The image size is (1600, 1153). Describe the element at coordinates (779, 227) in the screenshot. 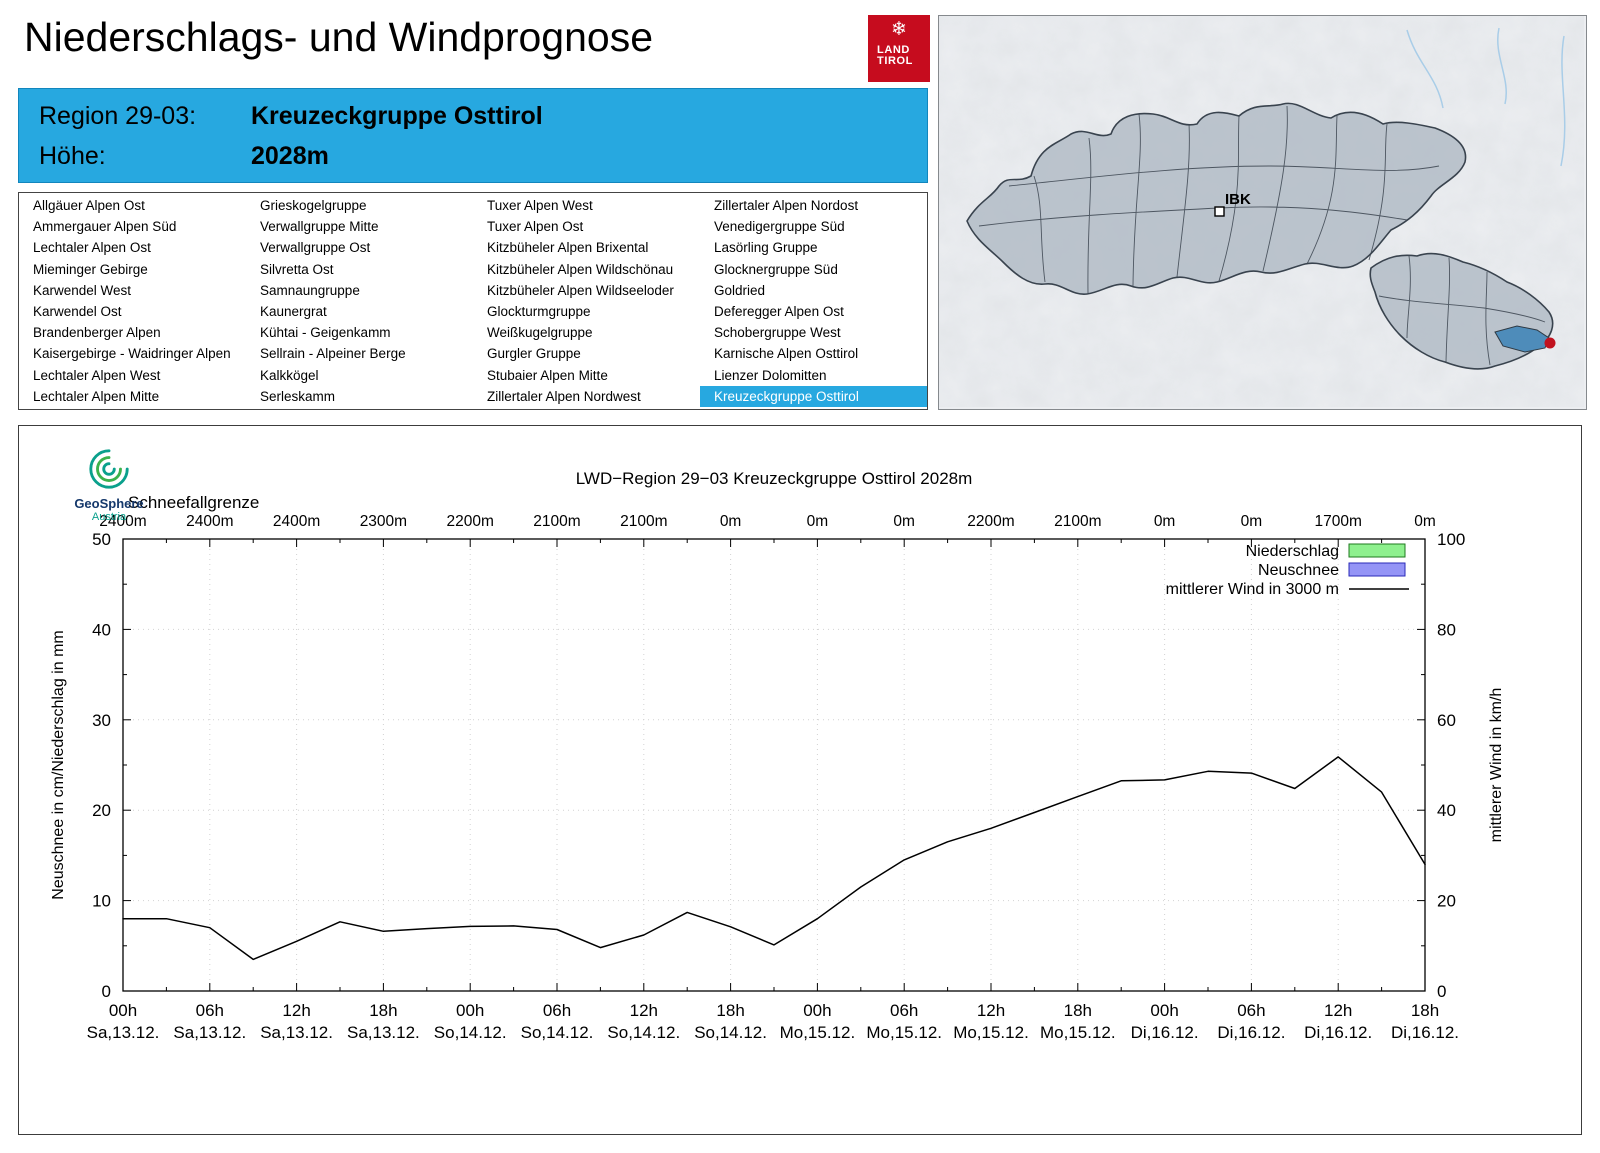

I see `region-list-item: Venedigergruppe Süd` at that location.